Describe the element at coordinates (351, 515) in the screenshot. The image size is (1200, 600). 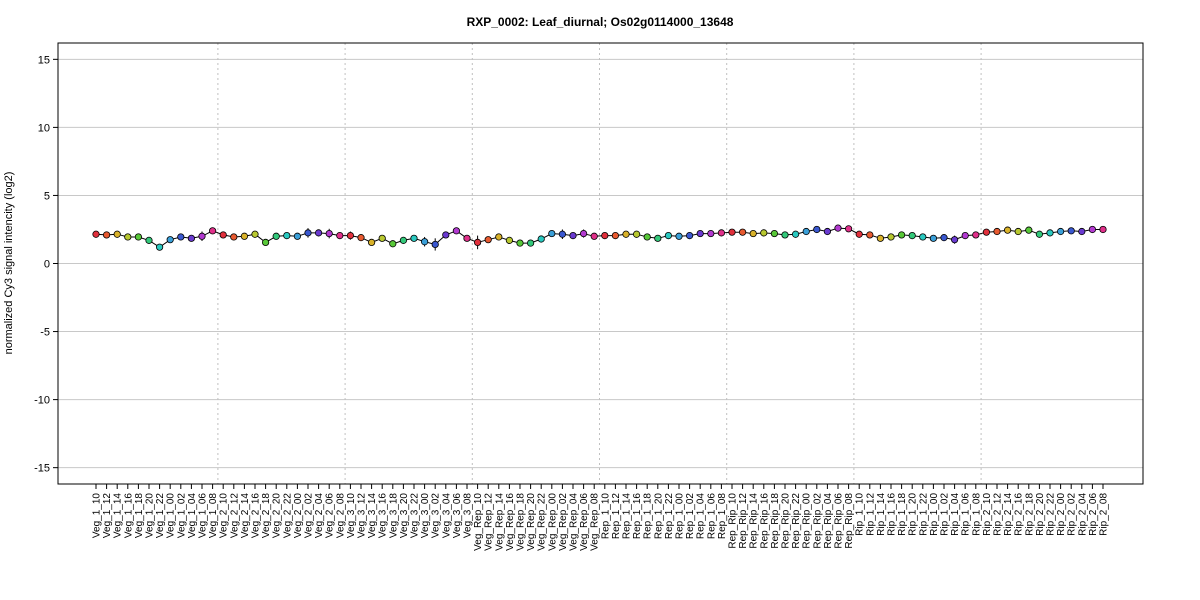
I see `x-tick-label: Veg_3_10` at that location.